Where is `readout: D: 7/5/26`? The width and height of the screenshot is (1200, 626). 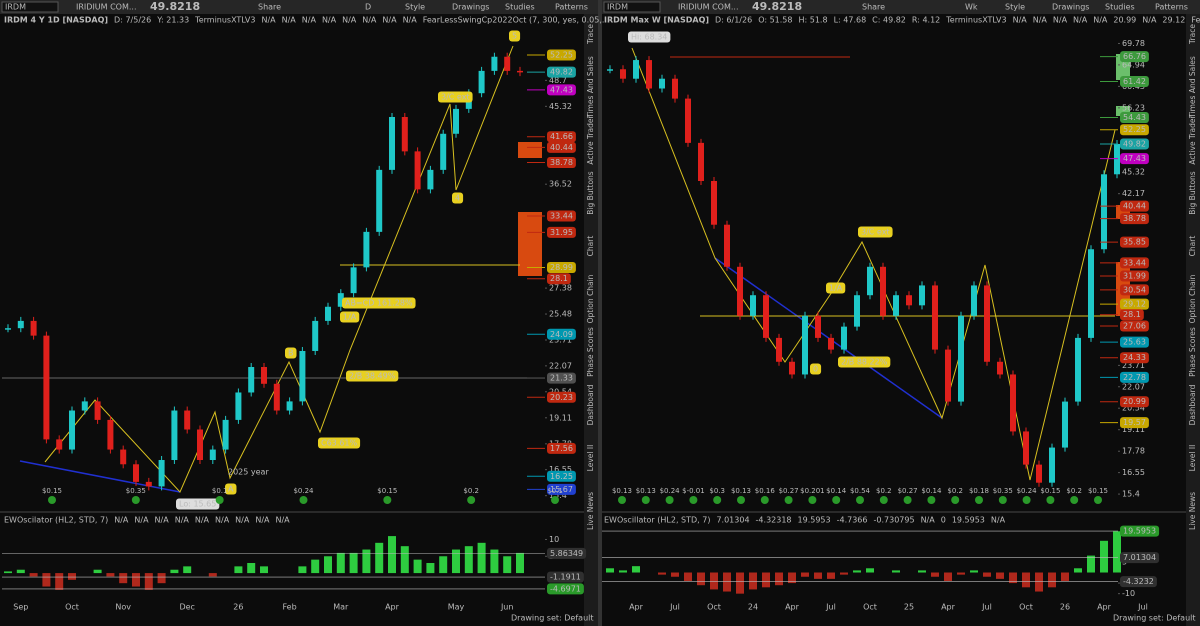 readout: D: 7/5/26 is located at coordinates (132, 20).